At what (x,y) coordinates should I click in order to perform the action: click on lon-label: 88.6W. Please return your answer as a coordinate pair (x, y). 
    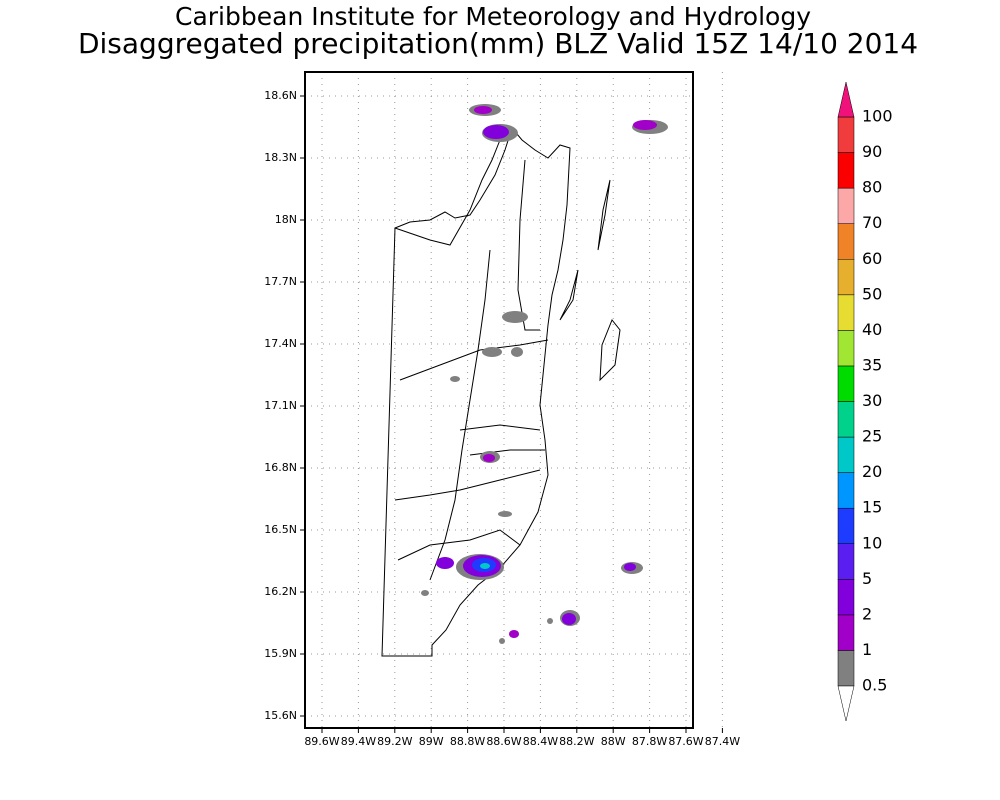
    Looking at the image, I should click on (503, 741).